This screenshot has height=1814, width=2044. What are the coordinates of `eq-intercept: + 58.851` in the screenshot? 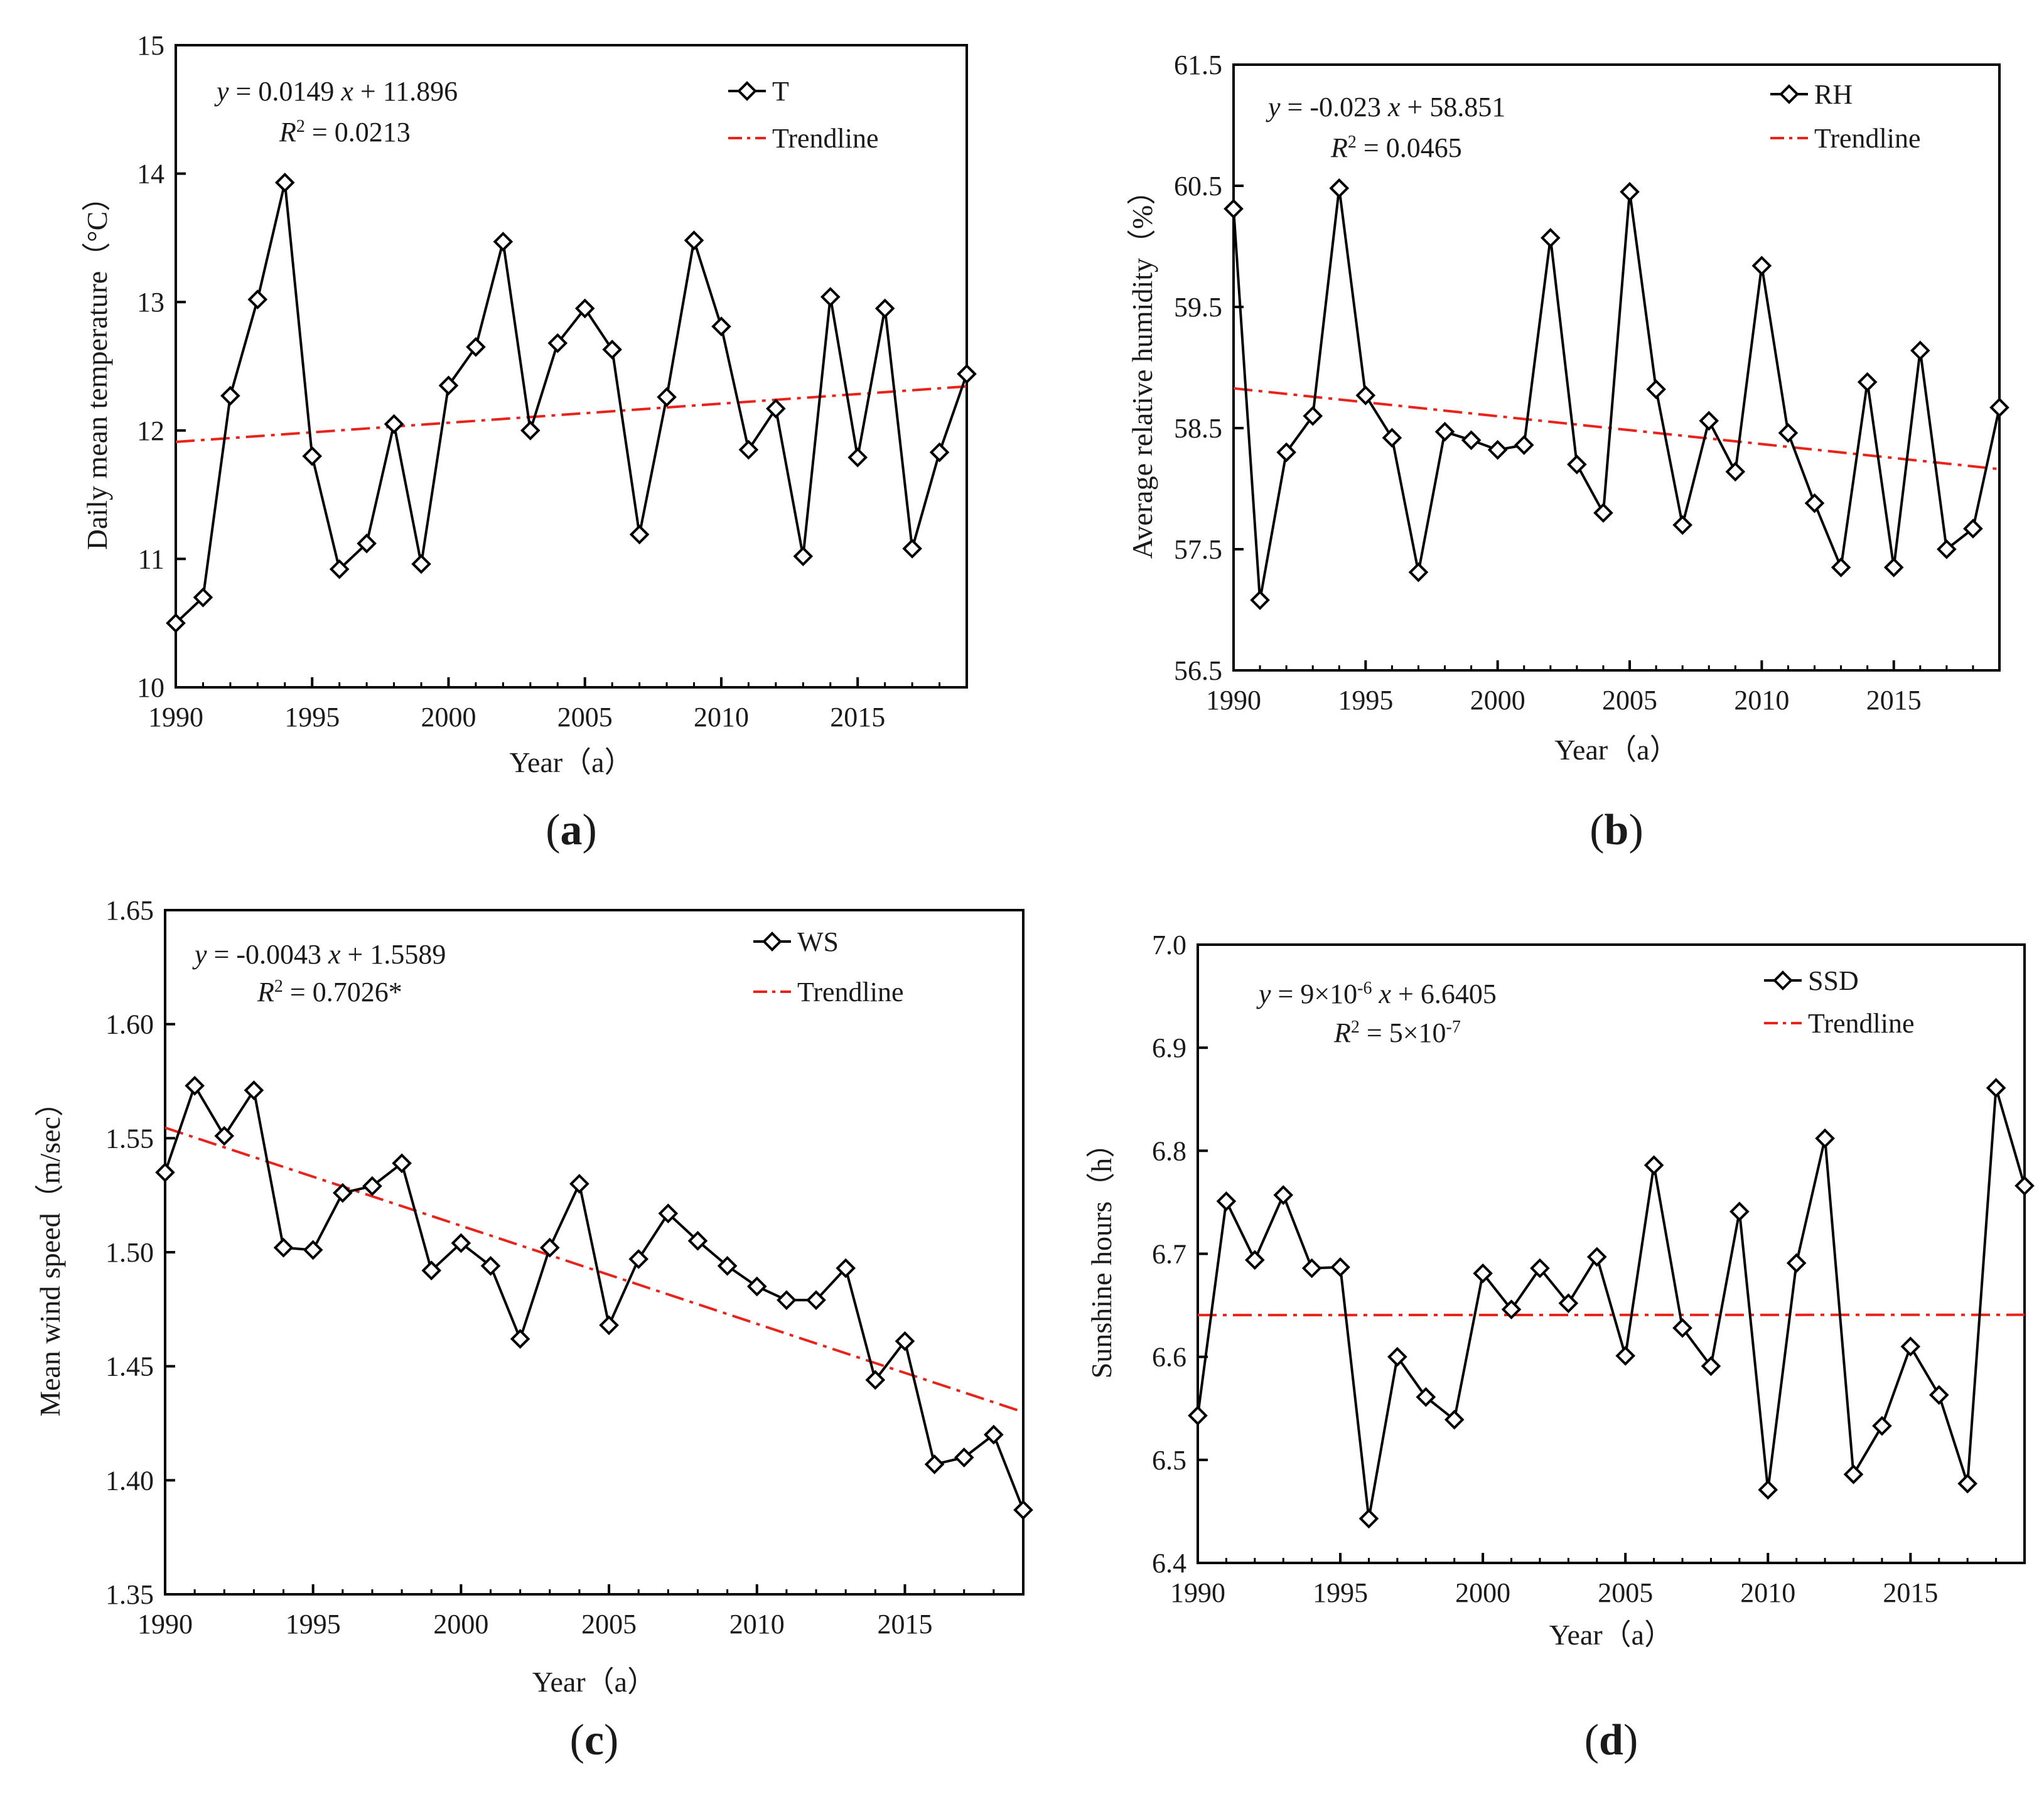 It's located at (1453, 107).